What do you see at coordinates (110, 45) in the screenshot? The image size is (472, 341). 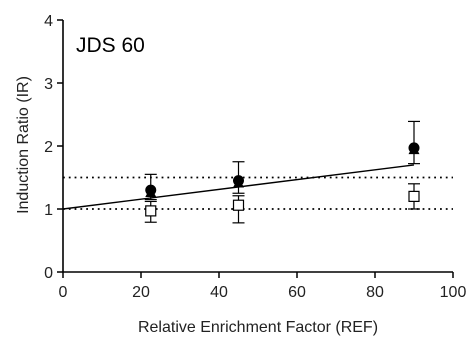 I see `panel-label: JDS 60` at bounding box center [110, 45].